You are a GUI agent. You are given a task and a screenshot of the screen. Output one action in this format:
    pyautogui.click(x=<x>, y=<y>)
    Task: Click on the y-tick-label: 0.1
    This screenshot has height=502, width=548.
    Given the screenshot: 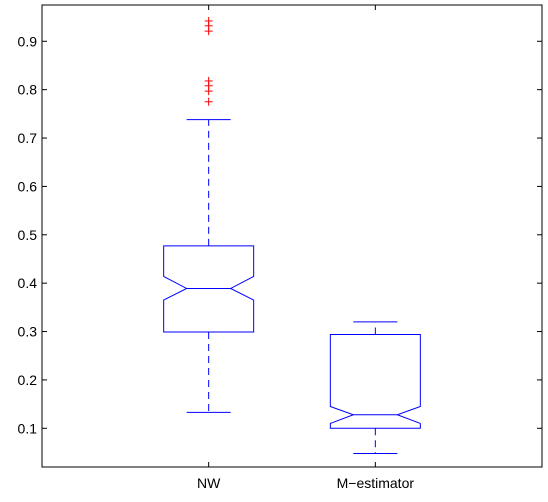 What is the action you would take?
    pyautogui.click(x=28, y=428)
    